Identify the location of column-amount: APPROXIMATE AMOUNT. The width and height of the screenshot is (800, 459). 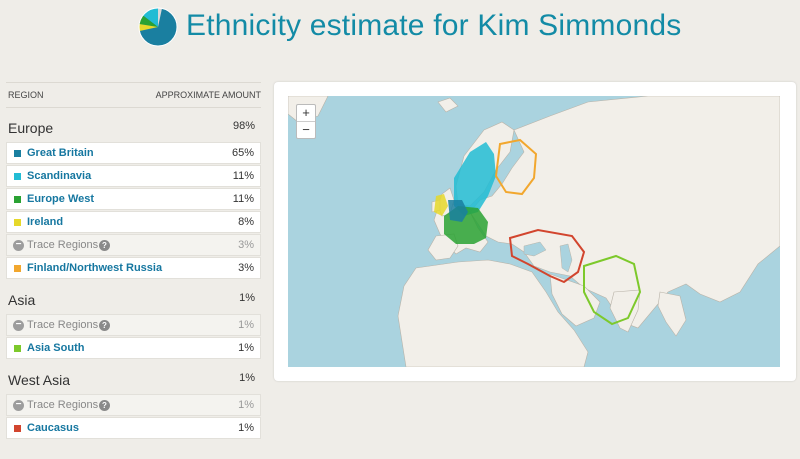
(208, 95).